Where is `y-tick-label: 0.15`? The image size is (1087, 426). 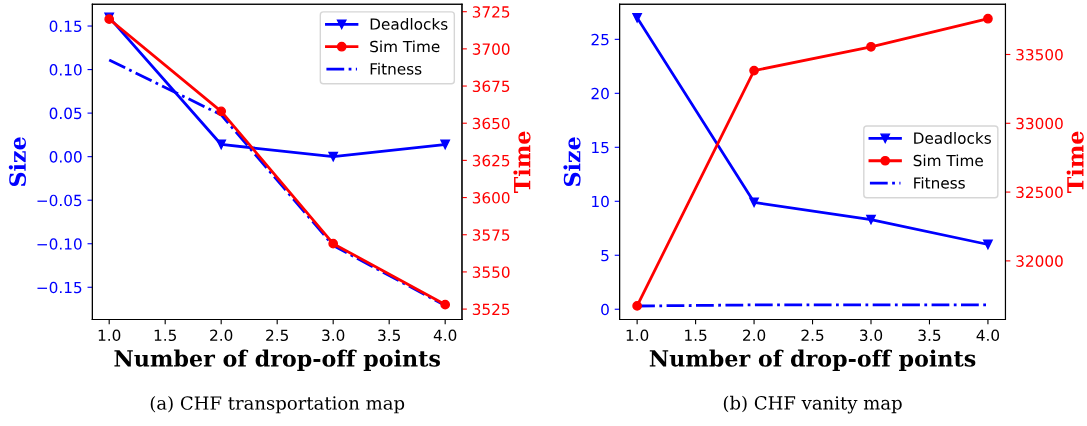
y-tick-label: 0.15 is located at coordinates (65, 26).